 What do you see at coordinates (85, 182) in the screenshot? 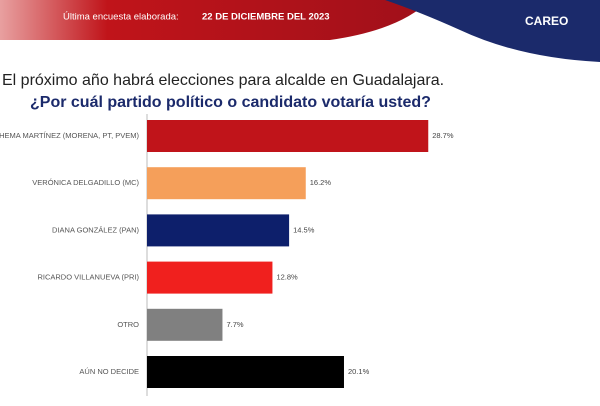
I see `category-label: VERÓNICA DELGADILLO (MC)` at bounding box center [85, 182].